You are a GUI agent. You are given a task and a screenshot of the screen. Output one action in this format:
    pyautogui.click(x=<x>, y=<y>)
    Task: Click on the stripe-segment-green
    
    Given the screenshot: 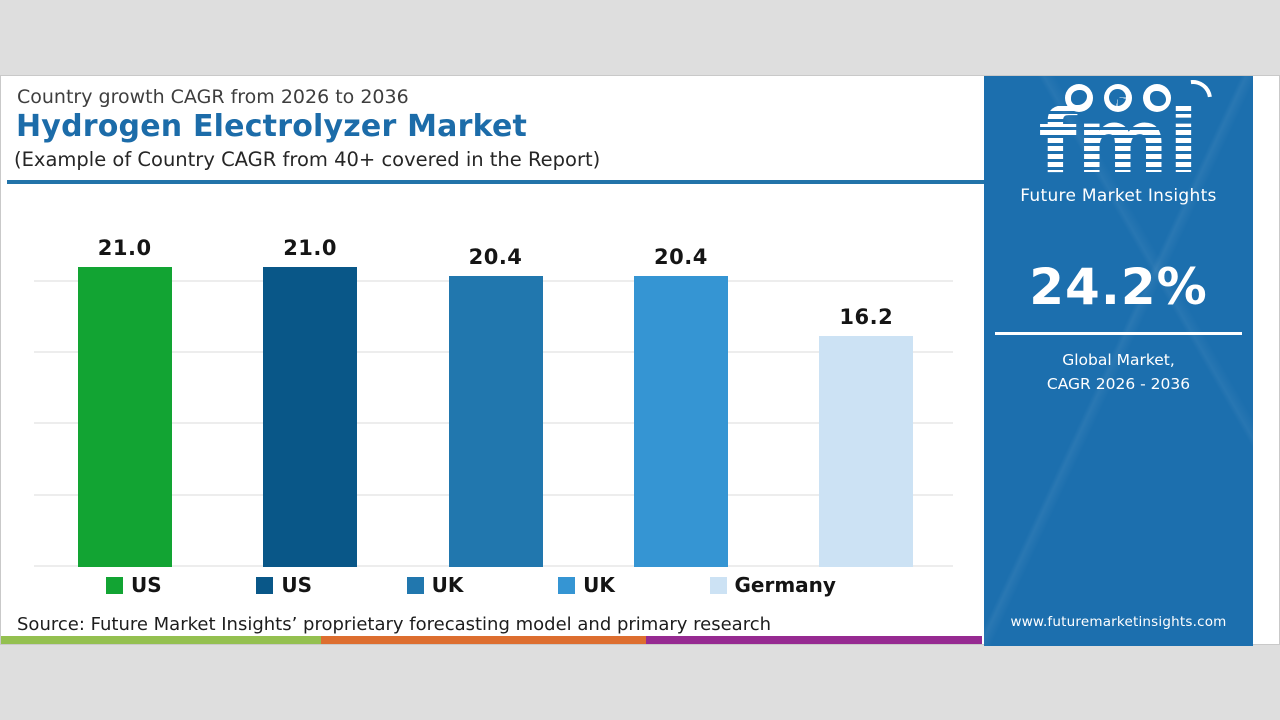 What is the action you would take?
    pyautogui.click(x=161, y=640)
    